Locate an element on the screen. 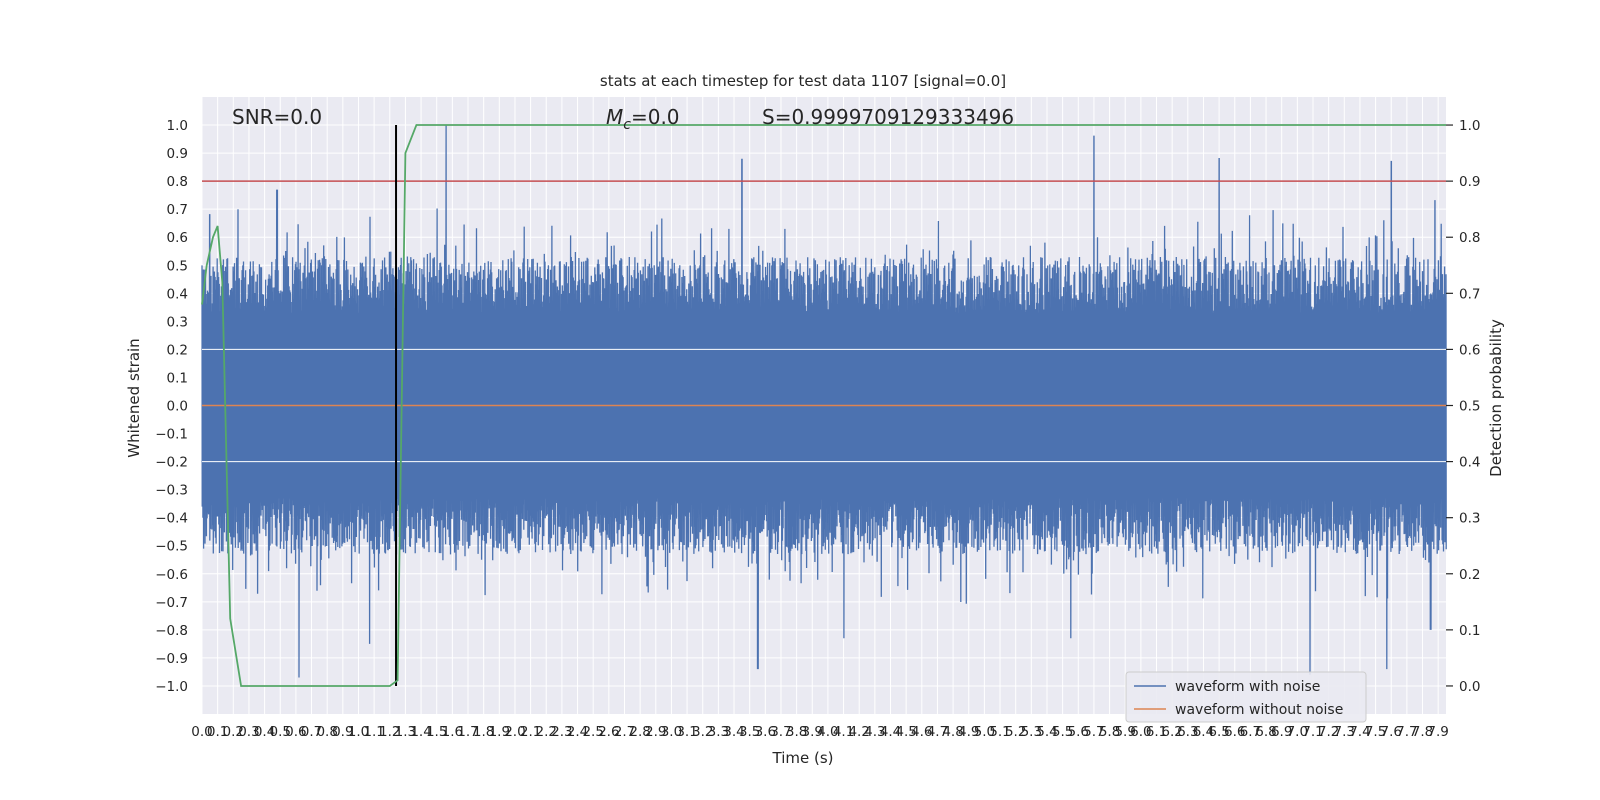 The width and height of the screenshot is (1600, 800). x-tick-label: 5.3 is located at coordinates (1031, 732).